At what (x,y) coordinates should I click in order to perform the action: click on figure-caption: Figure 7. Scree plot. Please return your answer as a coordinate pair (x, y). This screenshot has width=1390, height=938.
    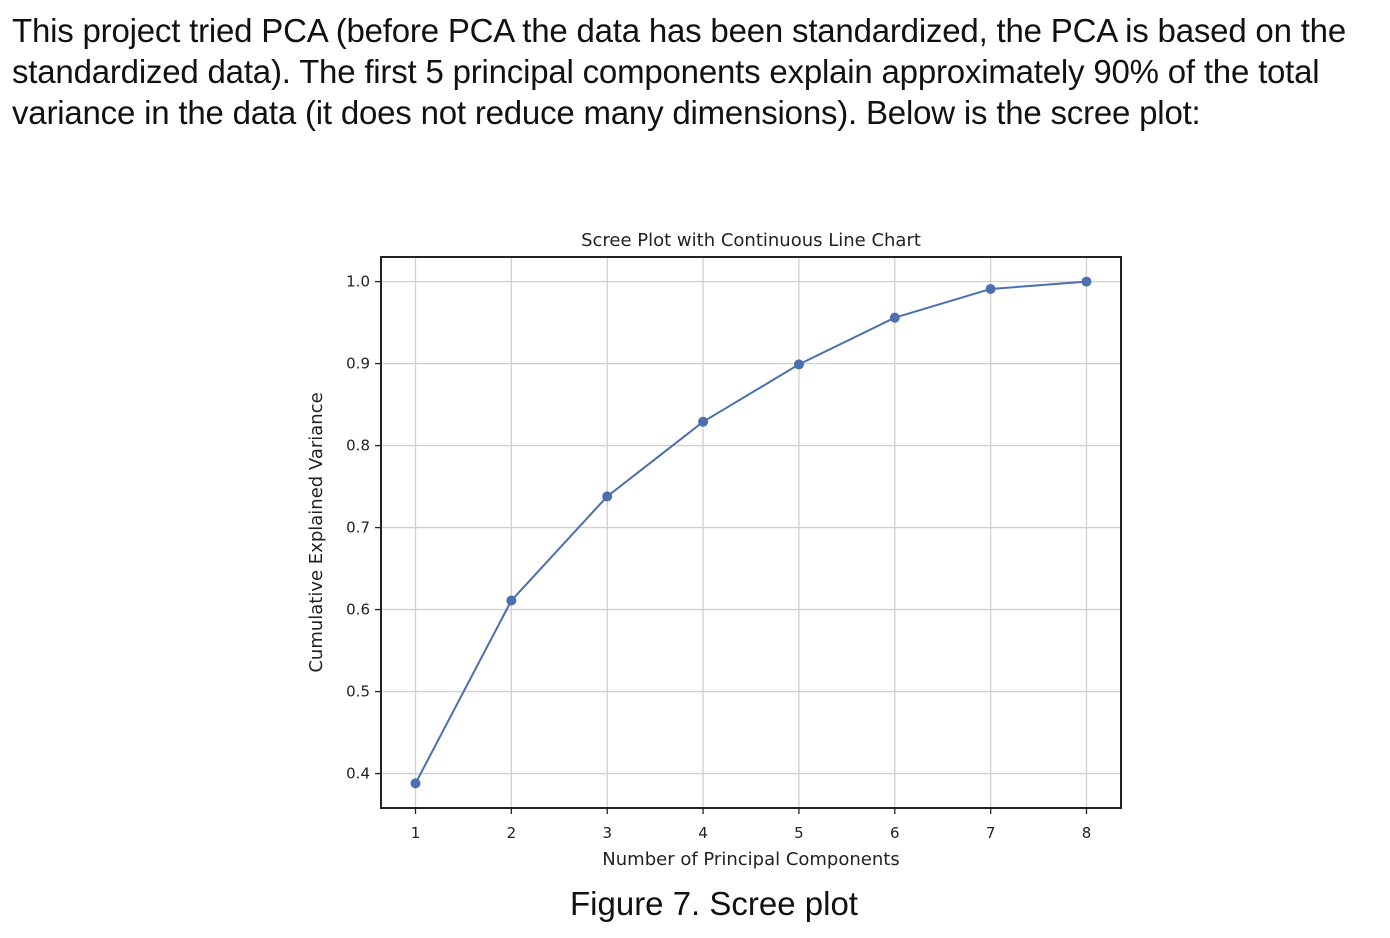
    Looking at the image, I should click on (714, 903).